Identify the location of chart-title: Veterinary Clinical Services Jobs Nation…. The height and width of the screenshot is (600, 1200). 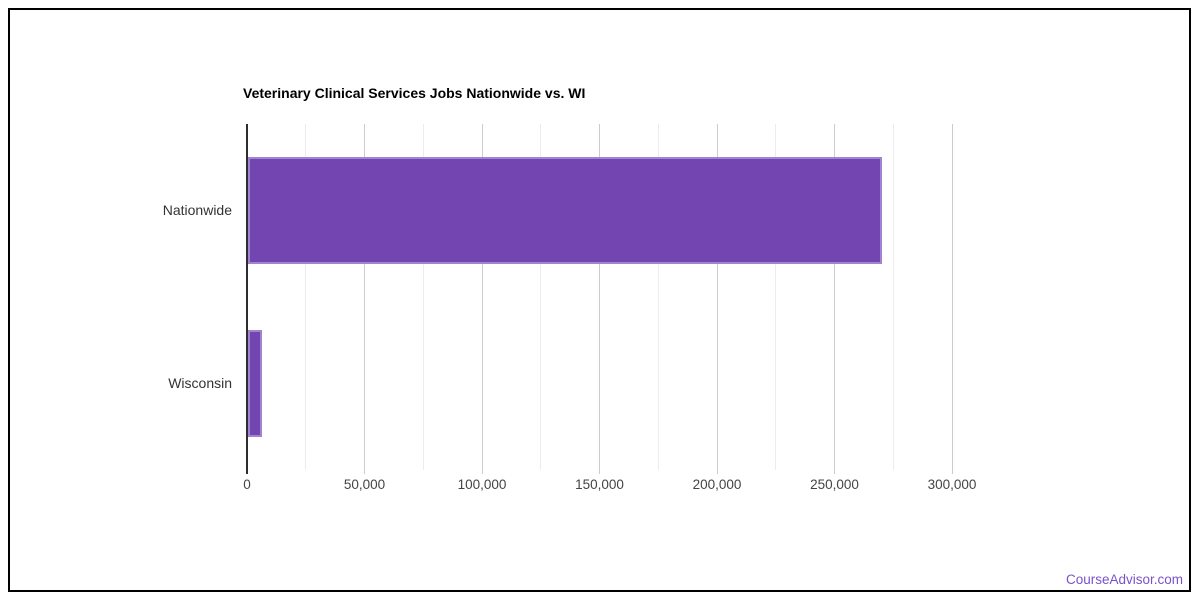
(414, 93).